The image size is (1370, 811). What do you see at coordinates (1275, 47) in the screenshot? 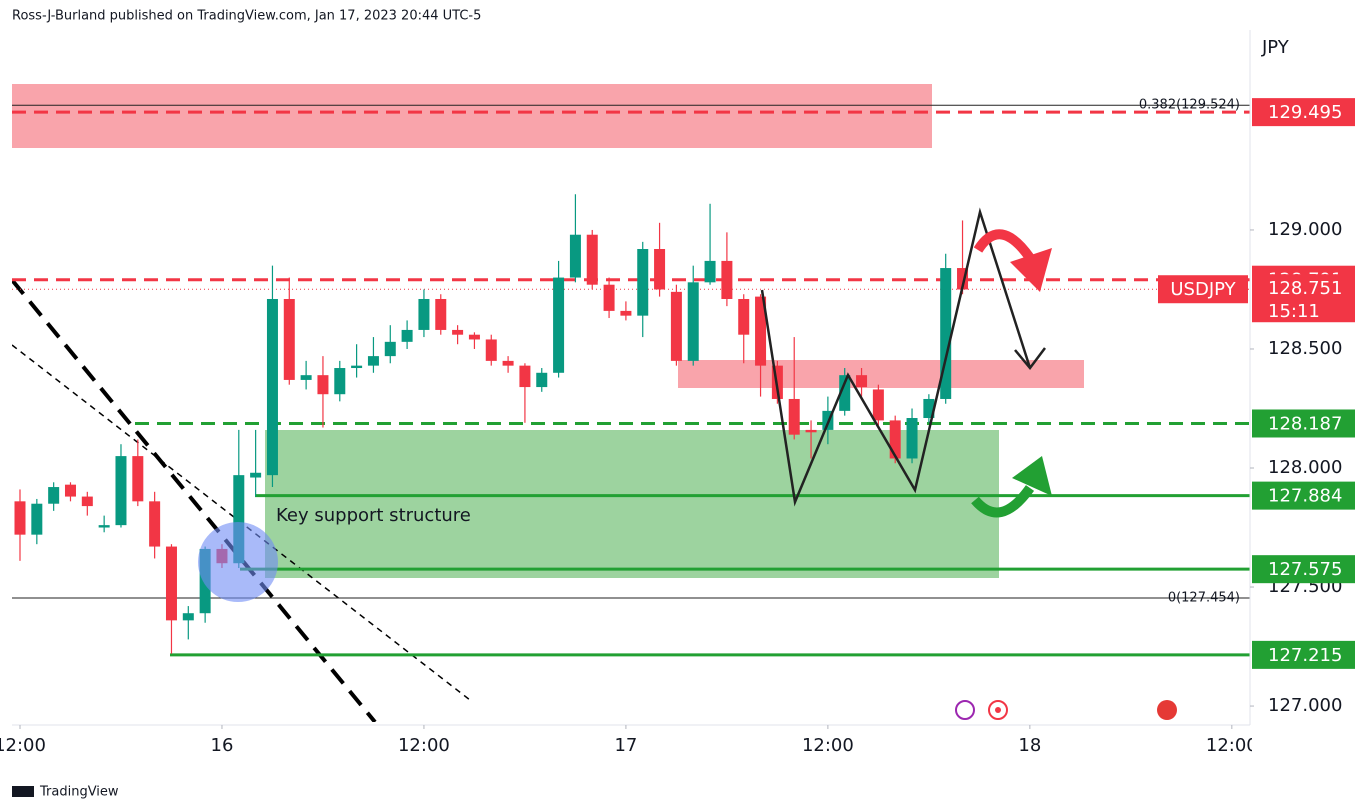
I see `currency: JPY` at bounding box center [1275, 47].